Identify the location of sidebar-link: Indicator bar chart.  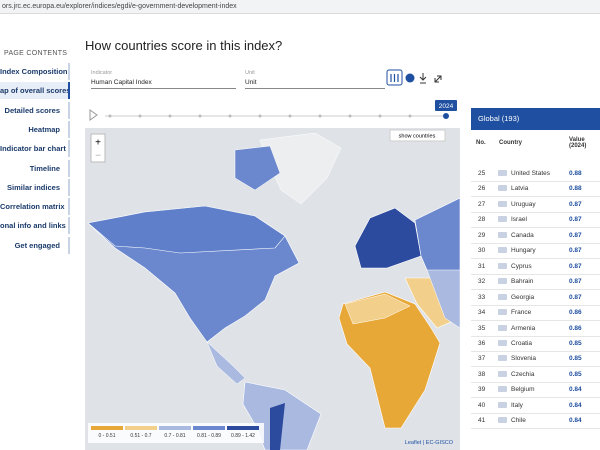
(35, 149).